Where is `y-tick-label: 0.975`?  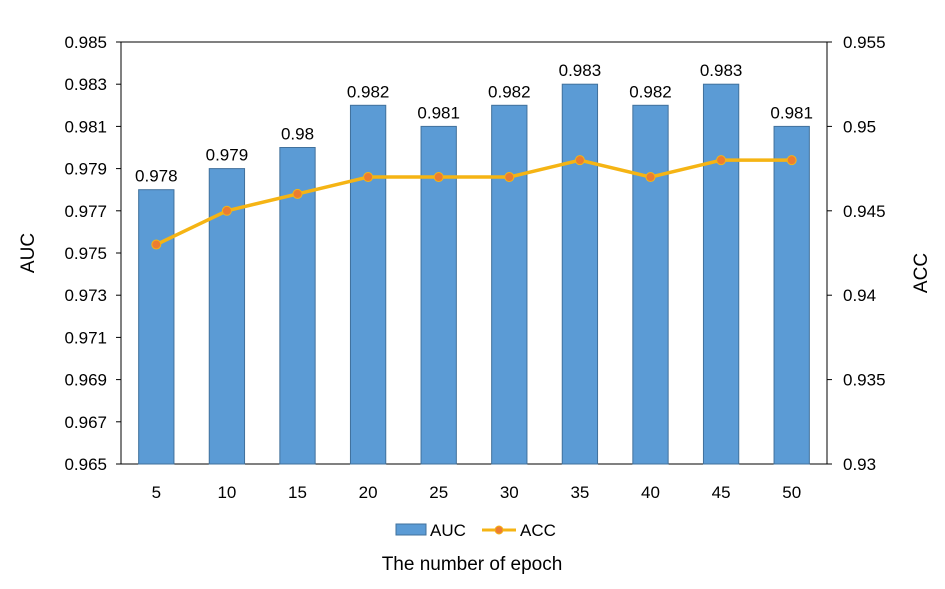
y-tick-label: 0.975 is located at coordinates (85, 253).